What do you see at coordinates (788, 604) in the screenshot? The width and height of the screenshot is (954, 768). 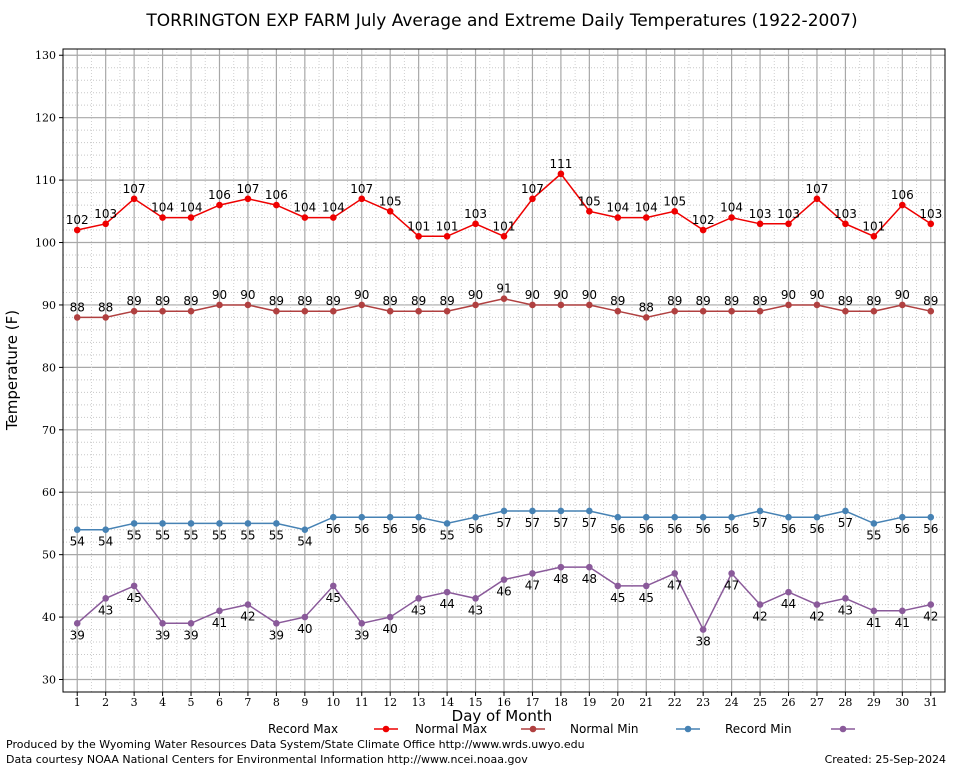 I see `record-min-data-label: 44` at bounding box center [788, 604].